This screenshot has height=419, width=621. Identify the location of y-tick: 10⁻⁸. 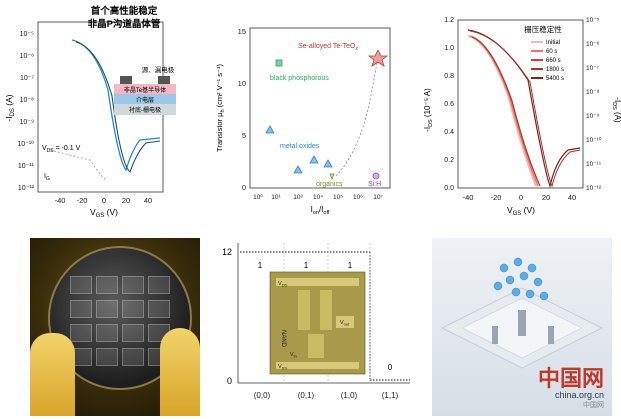
(27, 100).